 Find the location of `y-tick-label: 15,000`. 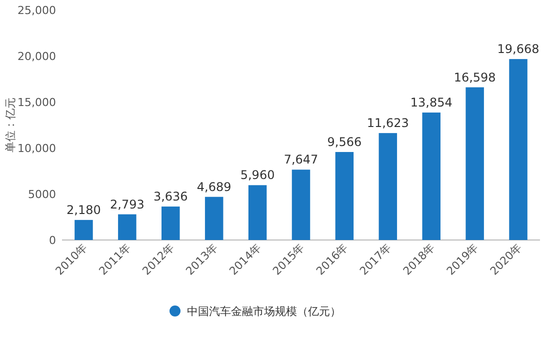

y-tick-label: 15,000 is located at coordinates (37, 102).